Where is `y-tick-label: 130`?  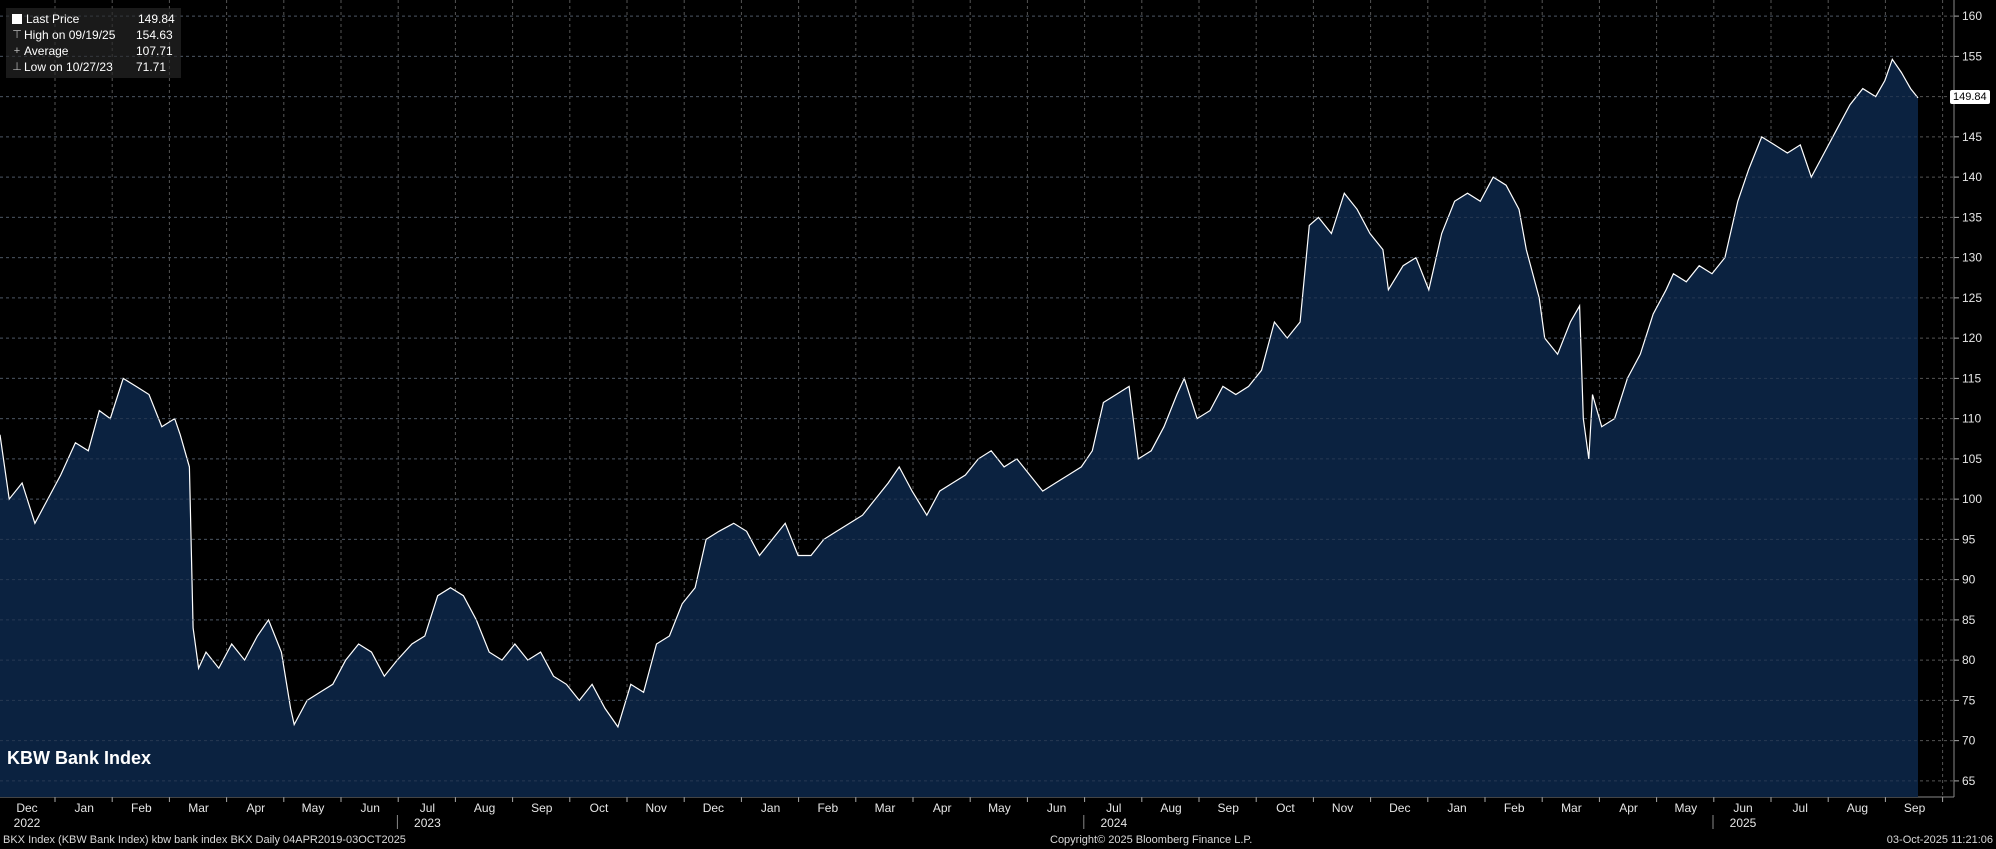 y-tick-label: 130 is located at coordinates (1972, 258).